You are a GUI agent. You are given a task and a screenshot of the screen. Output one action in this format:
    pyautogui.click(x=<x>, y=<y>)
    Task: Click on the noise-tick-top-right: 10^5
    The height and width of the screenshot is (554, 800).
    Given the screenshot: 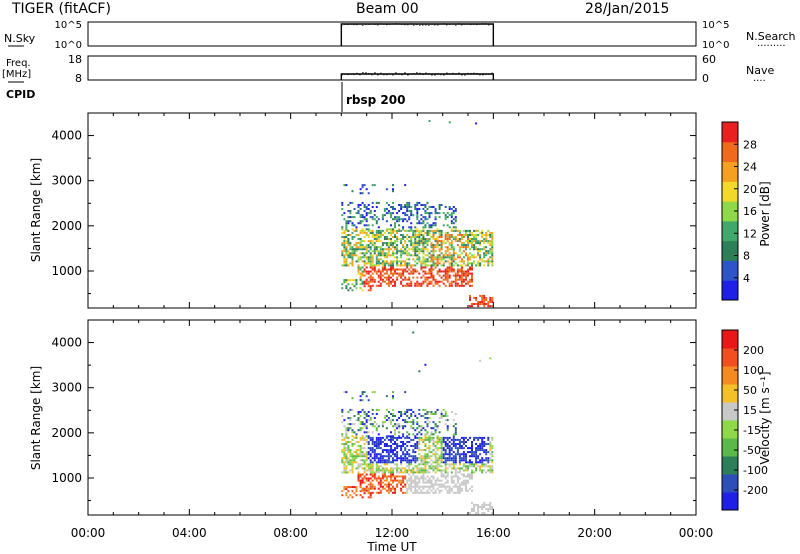 What is the action you would take?
    pyautogui.click(x=715, y=25)
    